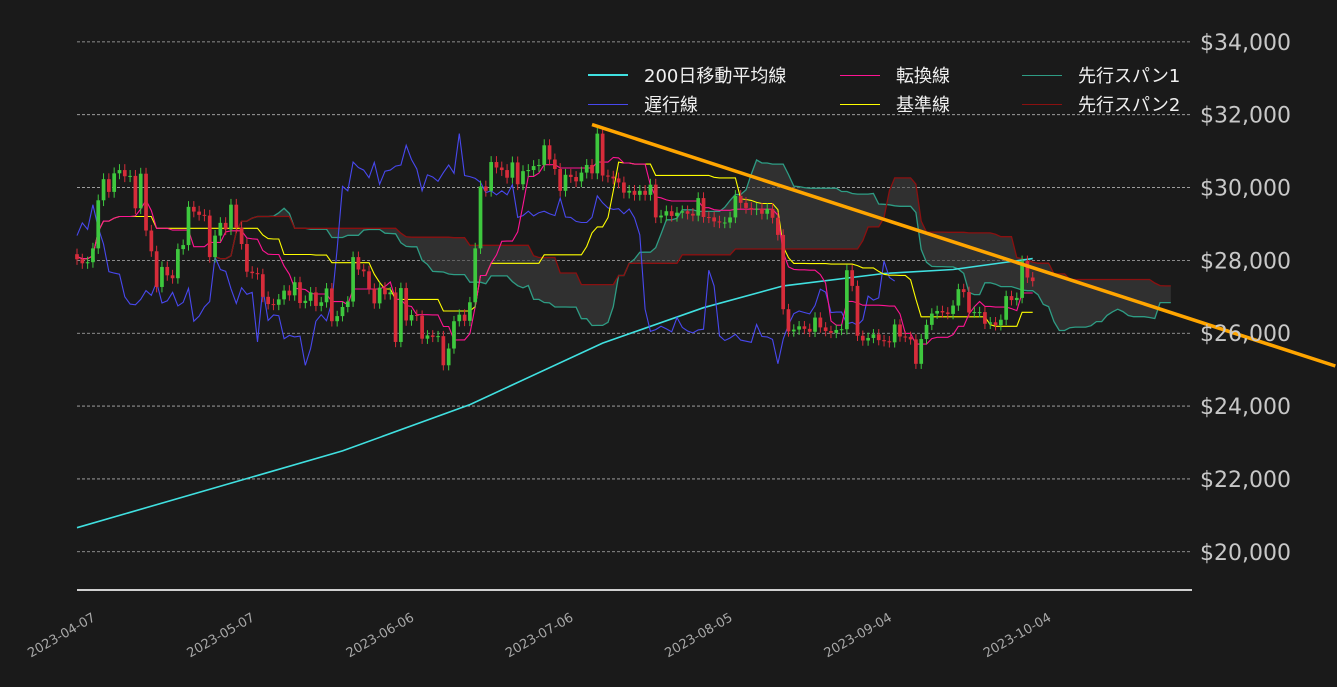 This screenshot has width=1337, height=687. Describe the element at coordinates (895, 104) in the screenshot. I see `legend-item-kijun: 基準線` at that location.